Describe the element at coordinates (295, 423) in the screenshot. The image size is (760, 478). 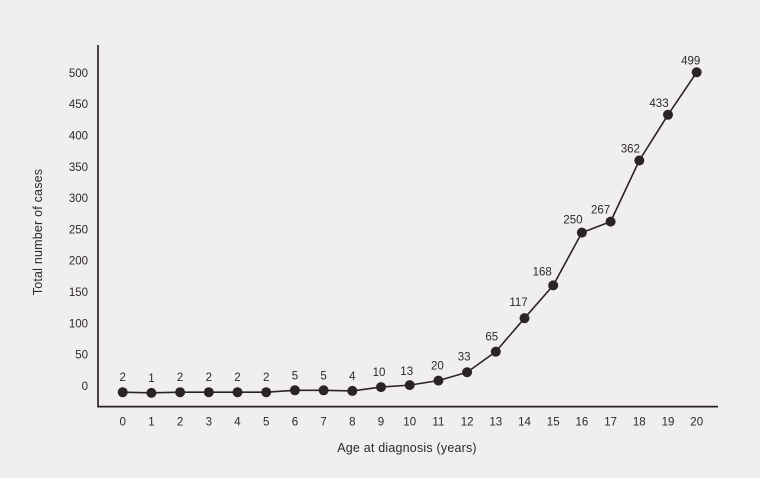
I see `x-tick-label: 6` at that location.